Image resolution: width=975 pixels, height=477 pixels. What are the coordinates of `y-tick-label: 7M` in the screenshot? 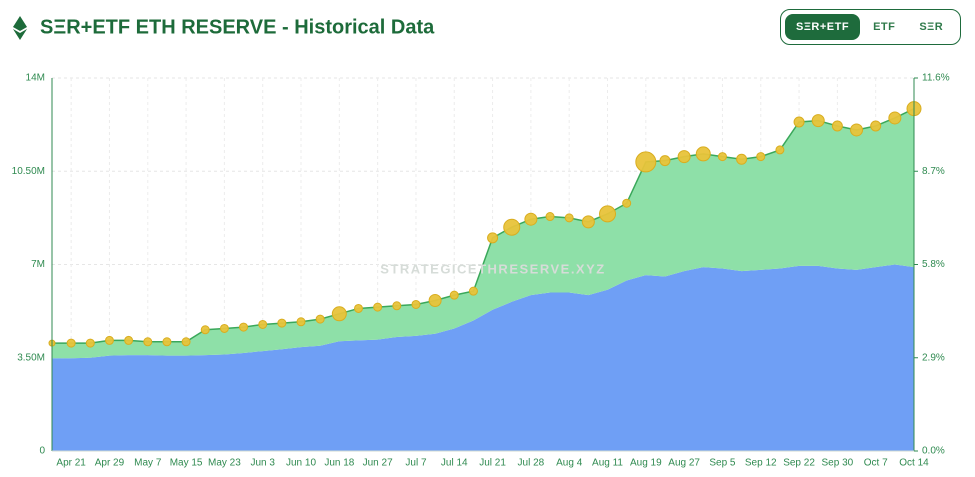 It's located at (38, 264).